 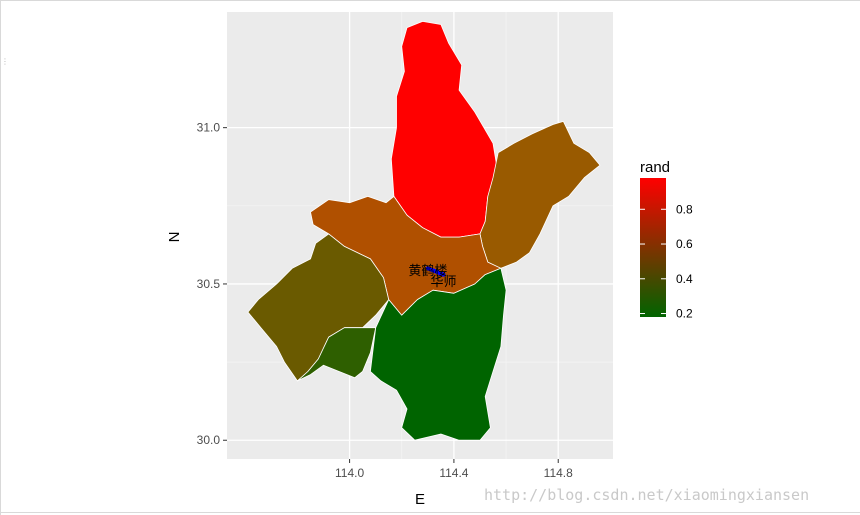 I want to click on legend-tick-label: 0.4, so click(x=684, y=279).